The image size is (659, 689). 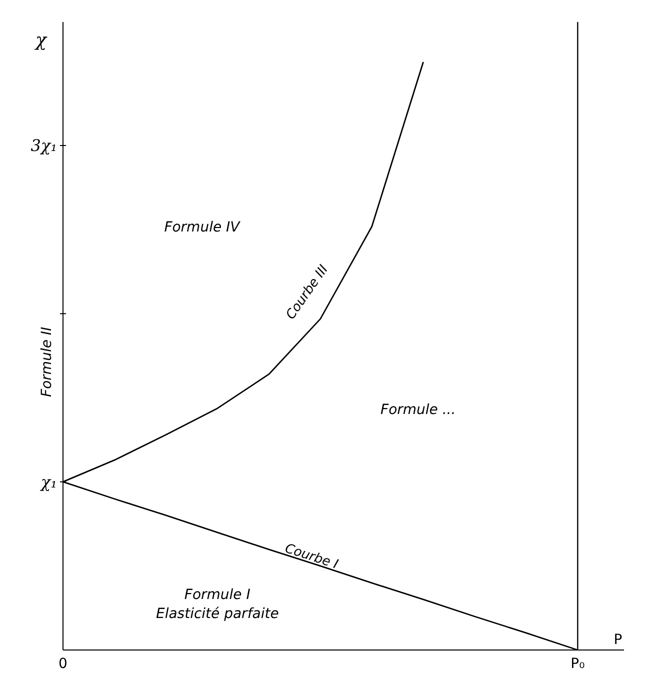 I want to click on annotation: Formule IV, so click(x=203, y=228).